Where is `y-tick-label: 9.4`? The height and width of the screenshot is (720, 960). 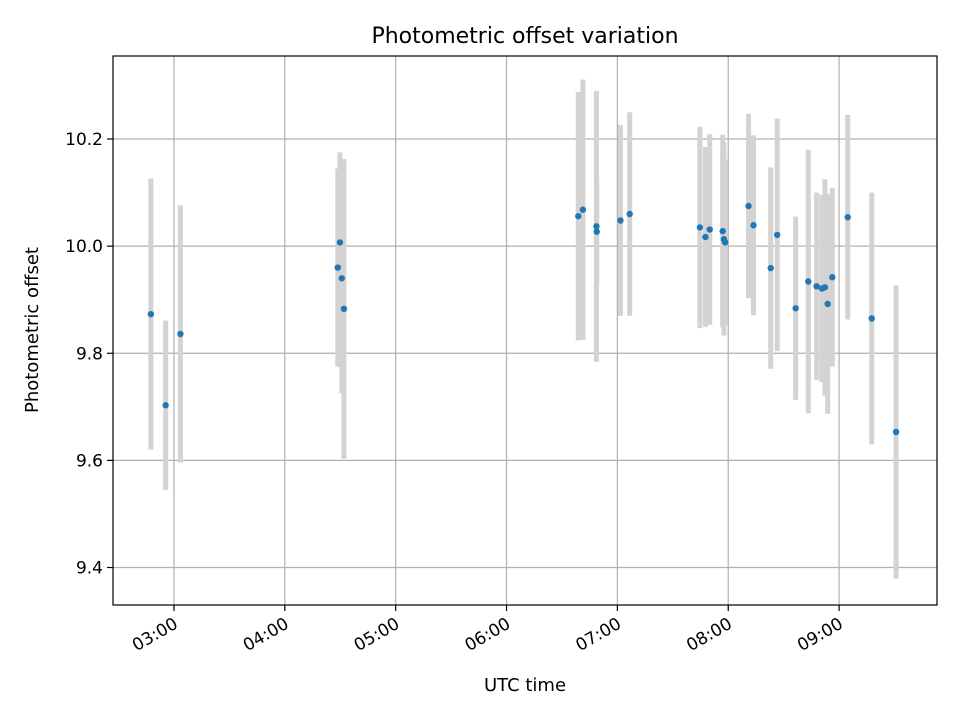 y-tick-label: 9.4 is located at coordinates (89, 569).